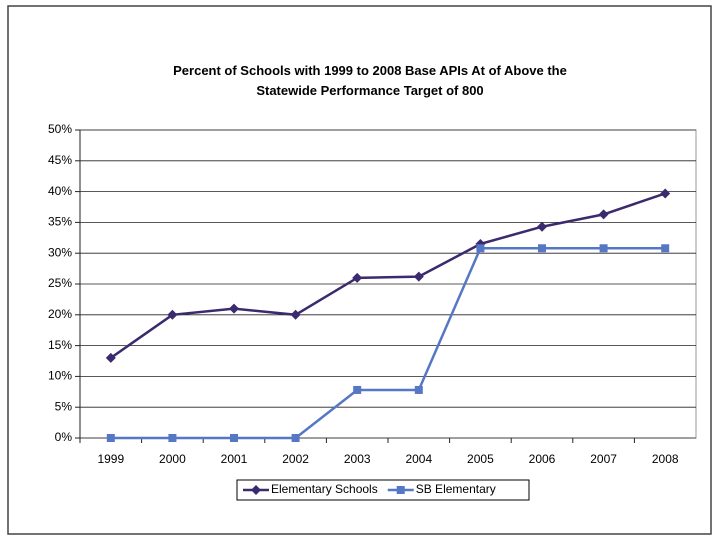  Describe the element at coordinates (60, 252) in the screenshot. I see `y-tick-label: 30%` at that location.